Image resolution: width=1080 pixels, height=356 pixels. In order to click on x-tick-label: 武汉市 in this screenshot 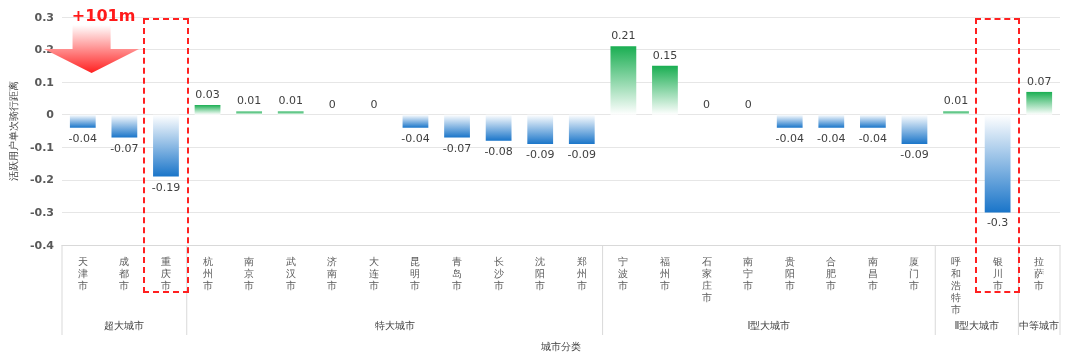, I will do `click(290, 273)`.